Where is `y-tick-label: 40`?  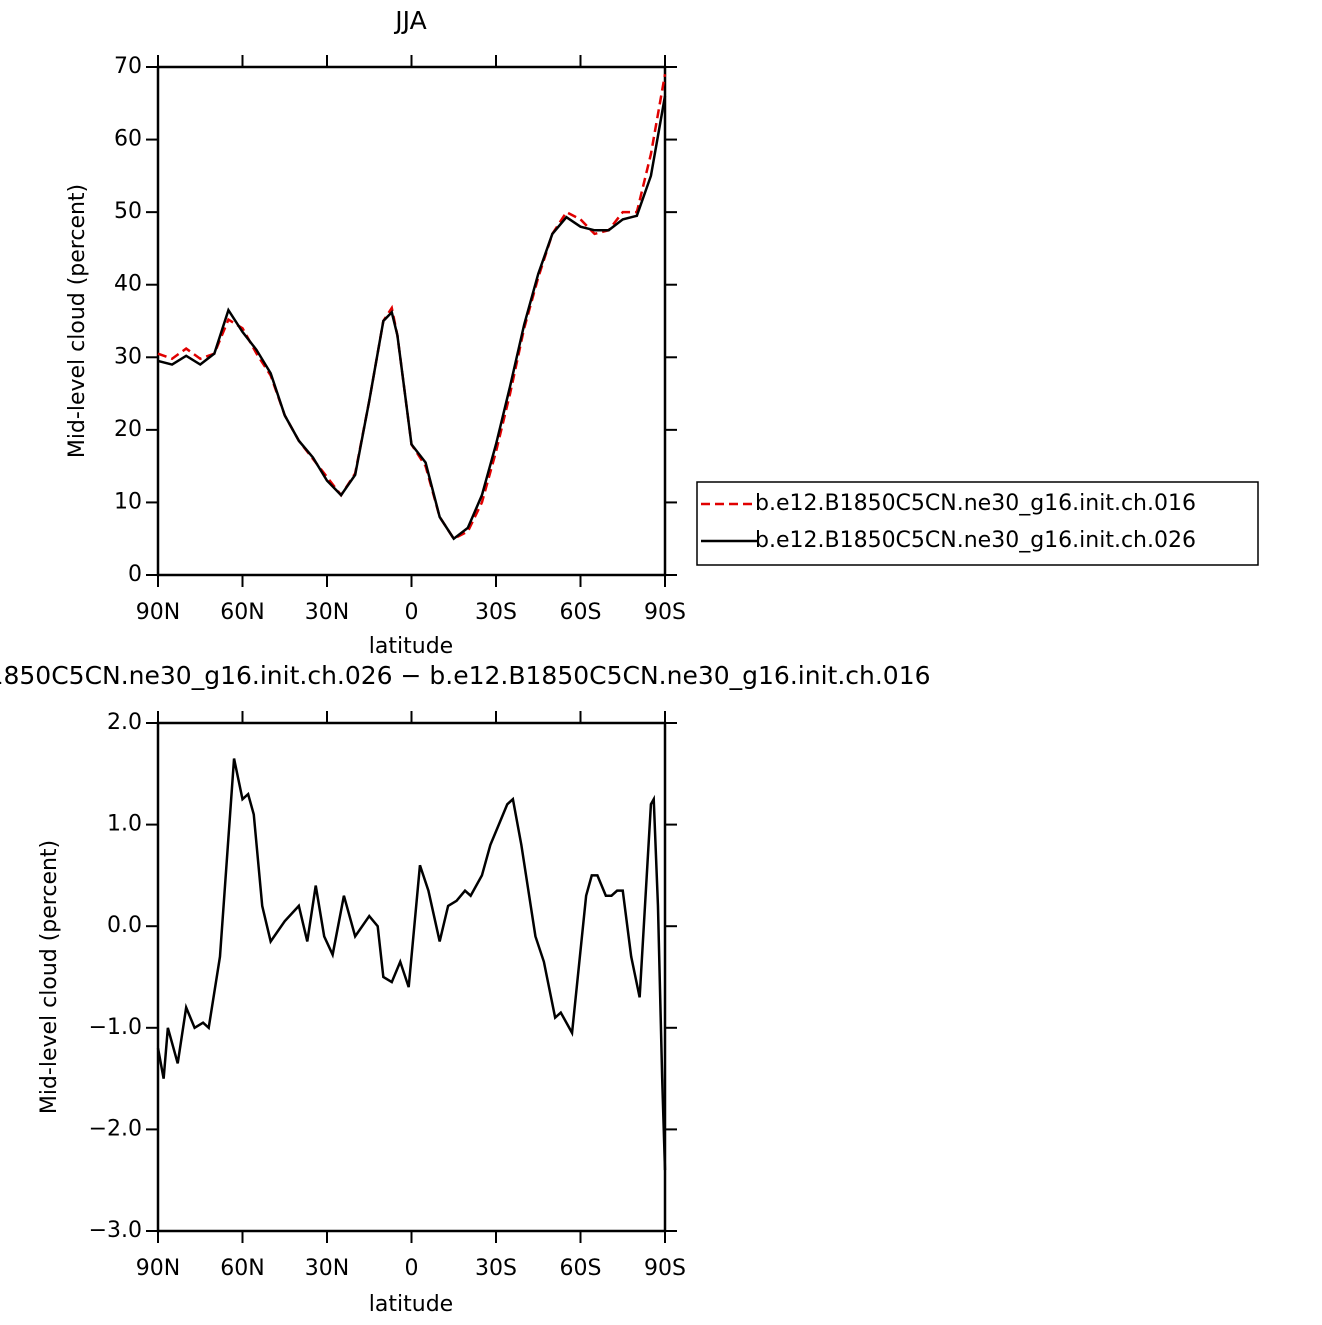
y-tick-label: 40 is located at coordinates (128, 284).